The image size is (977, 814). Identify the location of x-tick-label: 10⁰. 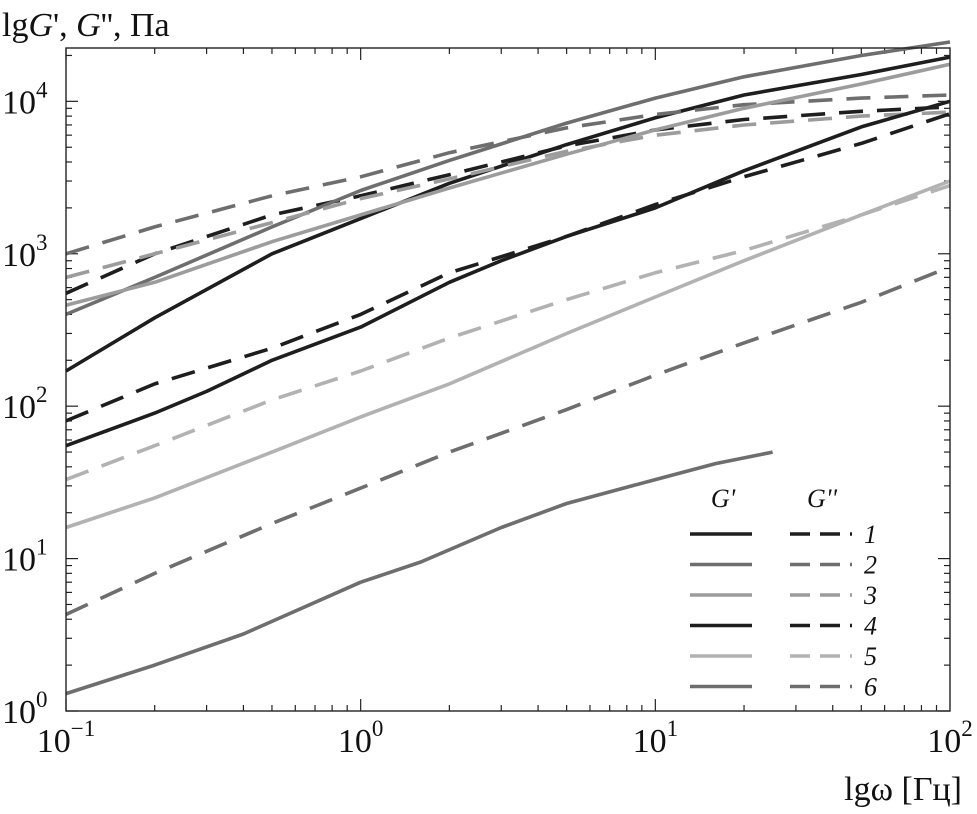
(361, 738).